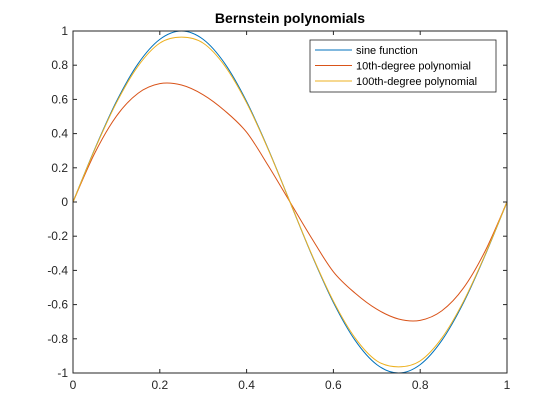  What do you see at coordinates (387, 51) in the screenshot?
I see `legend-label-1: sine function` at bounding box center [387, 51].